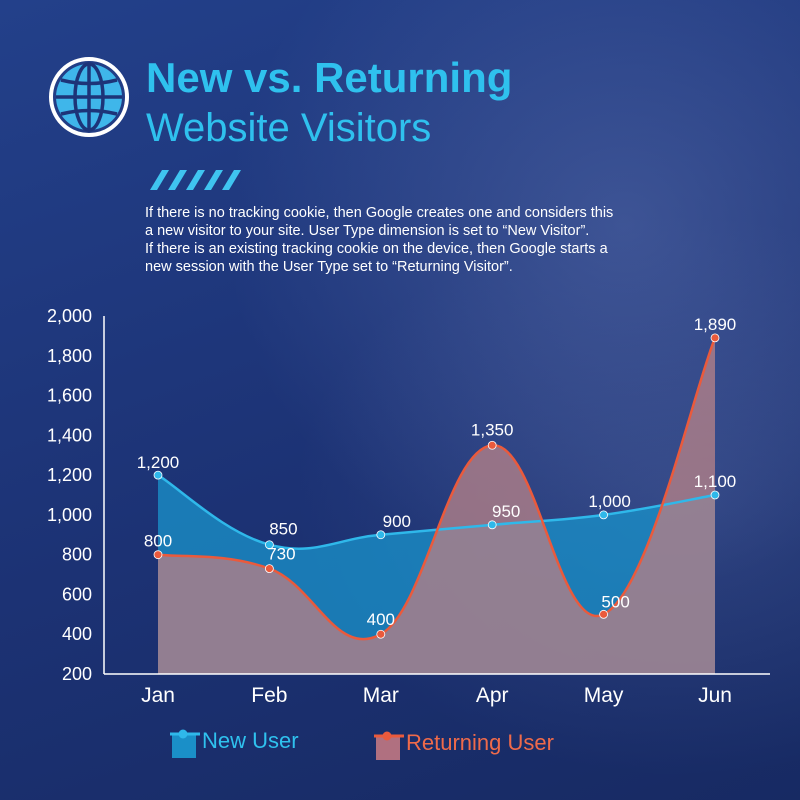  Describe the element at coordinates (480, 742) in the screenshot. I see `legend-label-returning-user: Returning User` at that location.